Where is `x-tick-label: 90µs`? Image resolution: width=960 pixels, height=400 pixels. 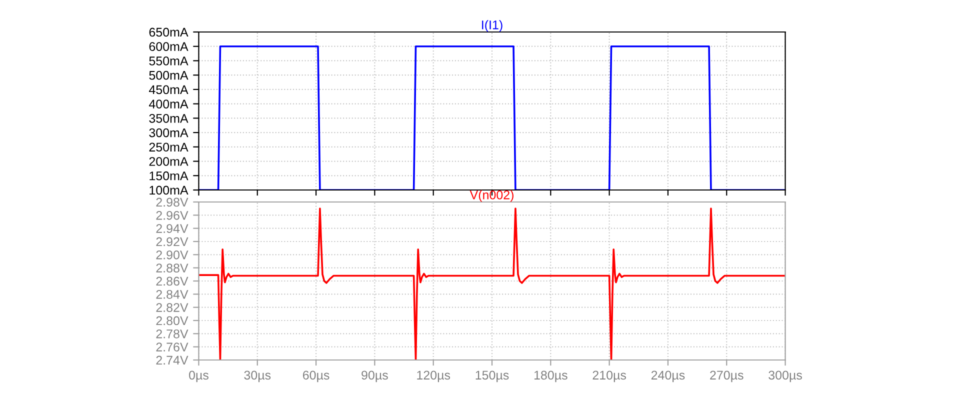
x-tick-label: 90µs is located at coordinates (375, 376).